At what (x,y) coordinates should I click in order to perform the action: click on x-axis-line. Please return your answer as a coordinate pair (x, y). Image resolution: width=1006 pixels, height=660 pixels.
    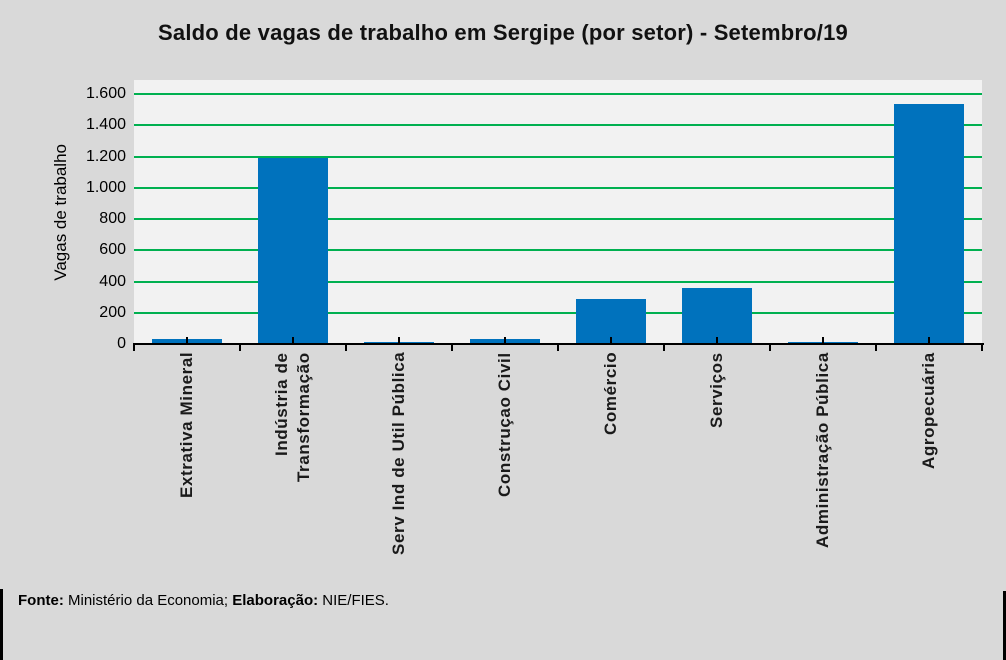
    Looking at the image, I should click on (558, 344).